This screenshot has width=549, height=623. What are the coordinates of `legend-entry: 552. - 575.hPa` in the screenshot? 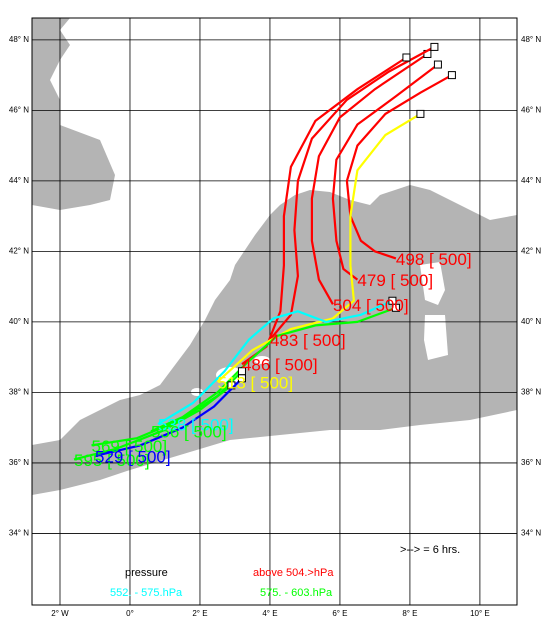 It's located at (146, 593).